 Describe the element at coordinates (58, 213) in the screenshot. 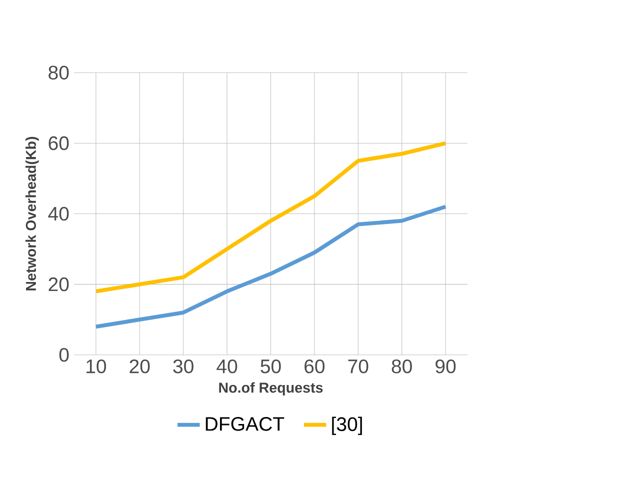

I see `y-tick-label: 40` at that location.